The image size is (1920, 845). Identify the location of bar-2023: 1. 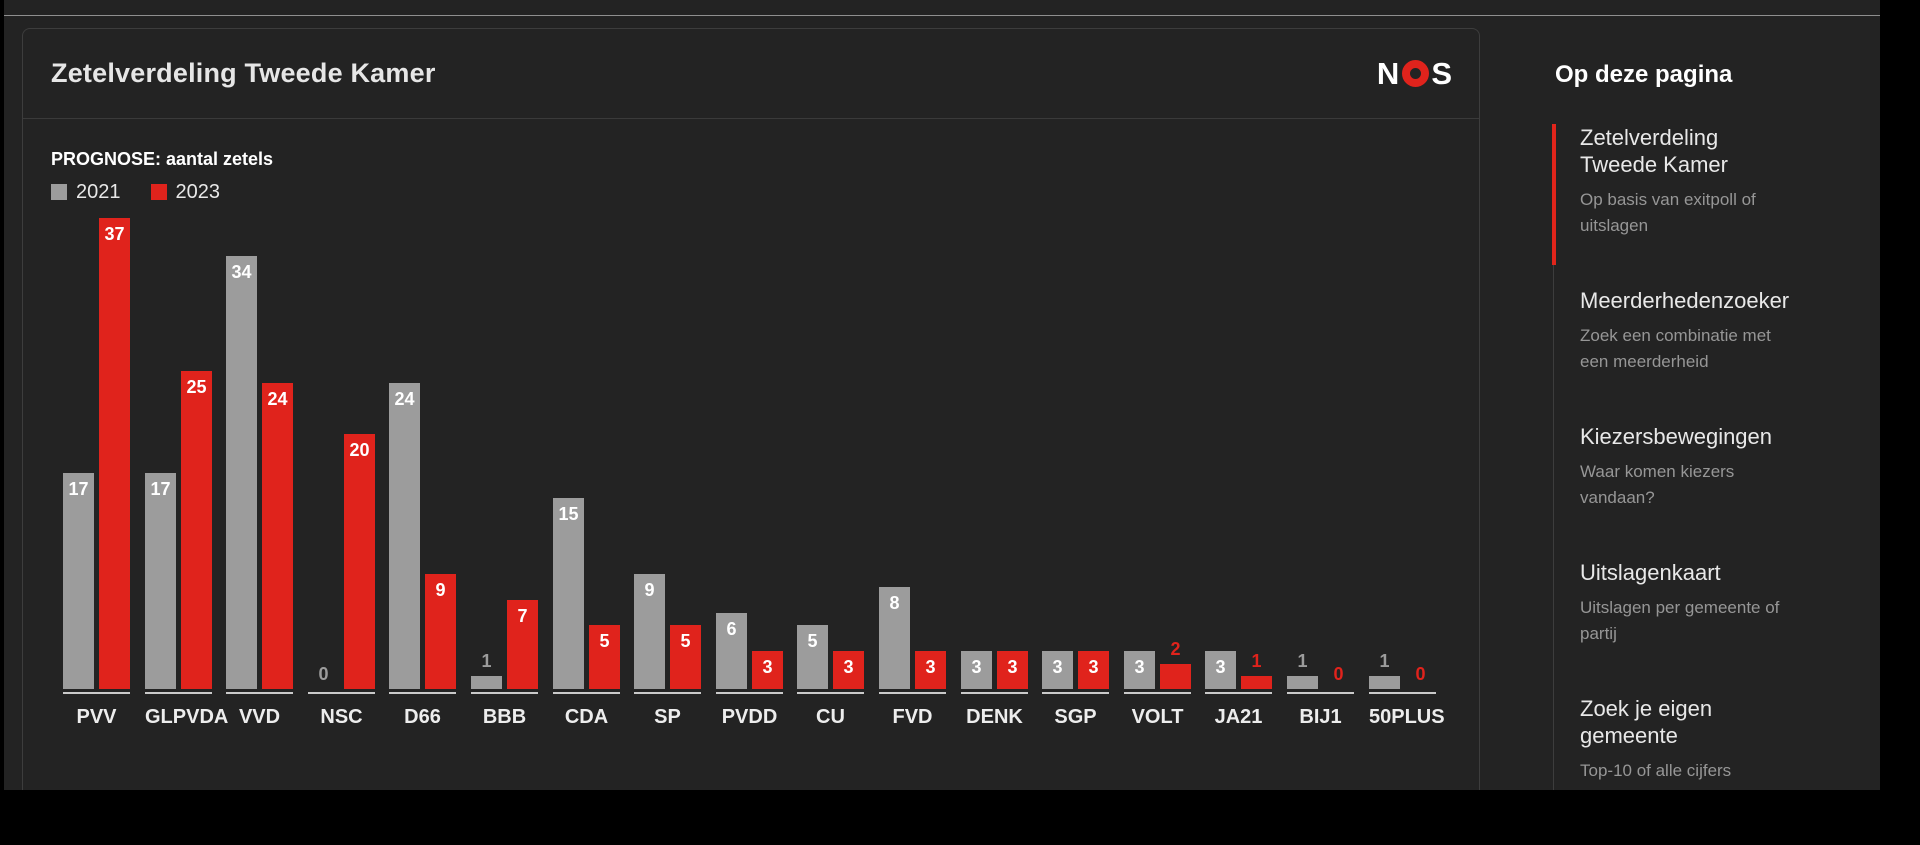
(1256, 428).